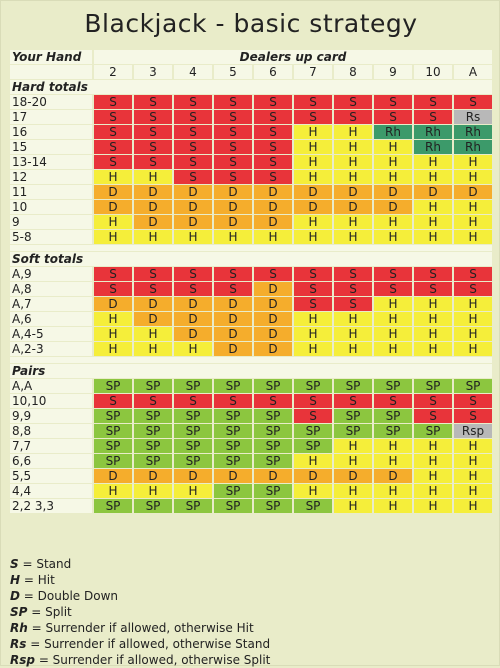  What do you see at coordinates (51, 446) in the screenshot?
I see `hand-label: 7,7` at bounding box center [51, 446].